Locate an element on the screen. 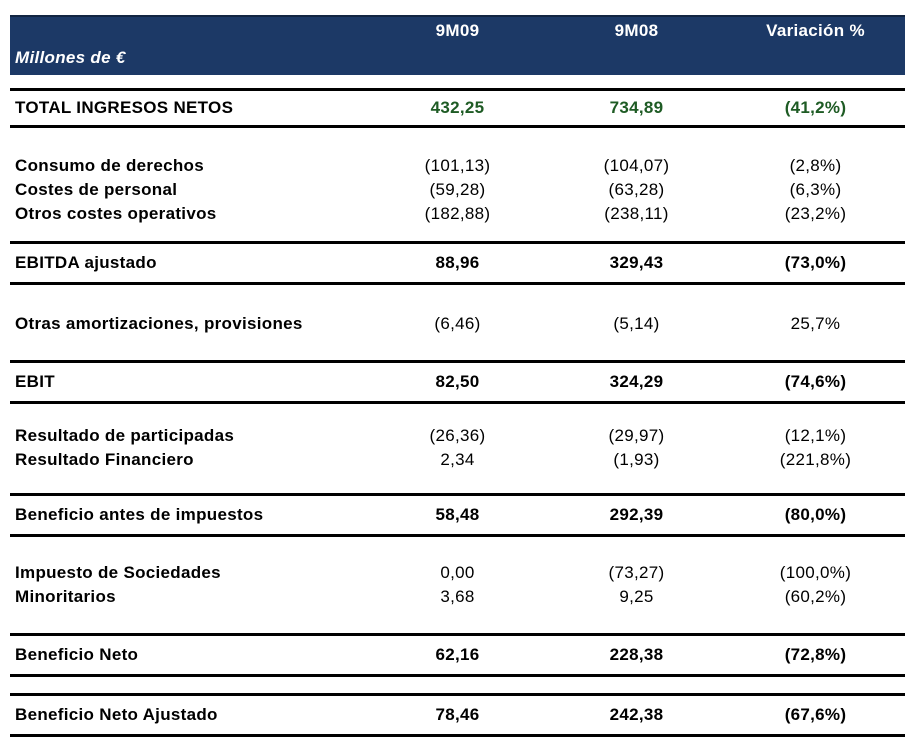 This screenshot has width=917, height=744. cell-9m08: (1,93) is located at coordinates (636, 459).